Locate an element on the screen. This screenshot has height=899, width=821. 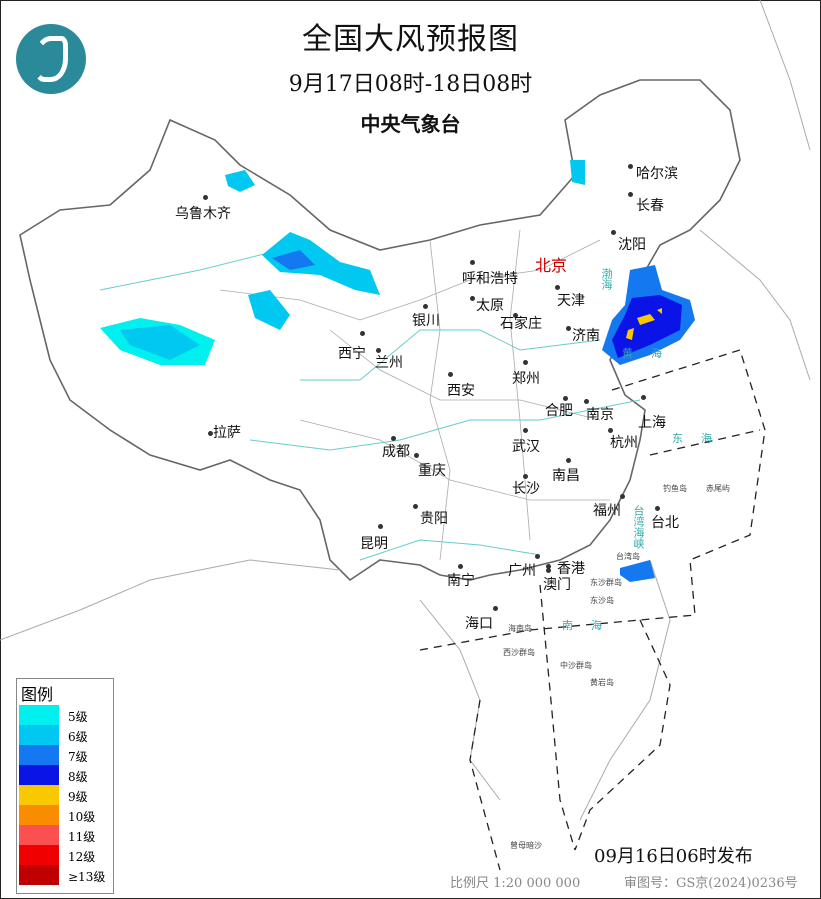
city-label: 福州 is located at coordinates (607, 511).